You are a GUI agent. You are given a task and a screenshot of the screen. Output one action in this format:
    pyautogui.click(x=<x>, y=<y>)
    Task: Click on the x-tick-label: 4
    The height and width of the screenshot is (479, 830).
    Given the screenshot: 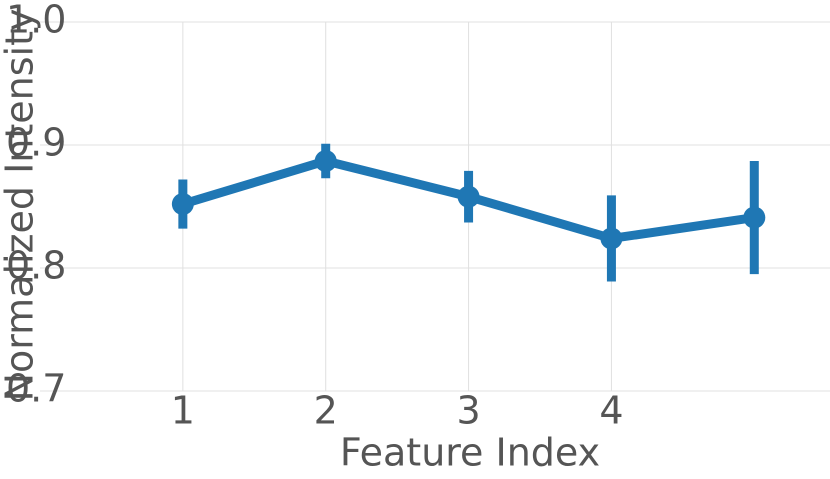 What is the action you would take?
    pyautogui.click(x=611, y=411)
    